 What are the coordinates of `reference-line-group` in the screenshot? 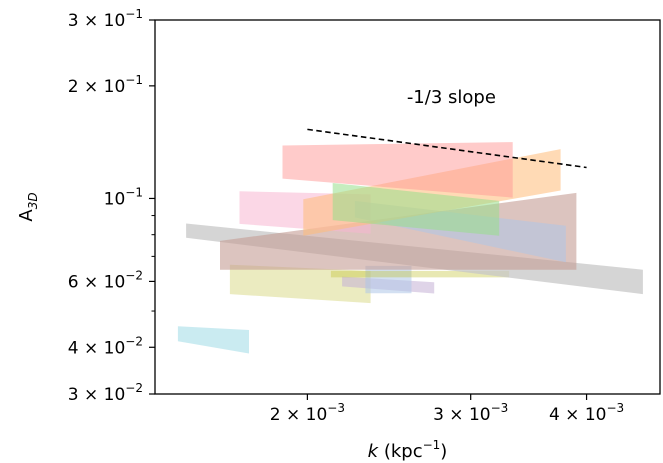 It's located at (447, 148).